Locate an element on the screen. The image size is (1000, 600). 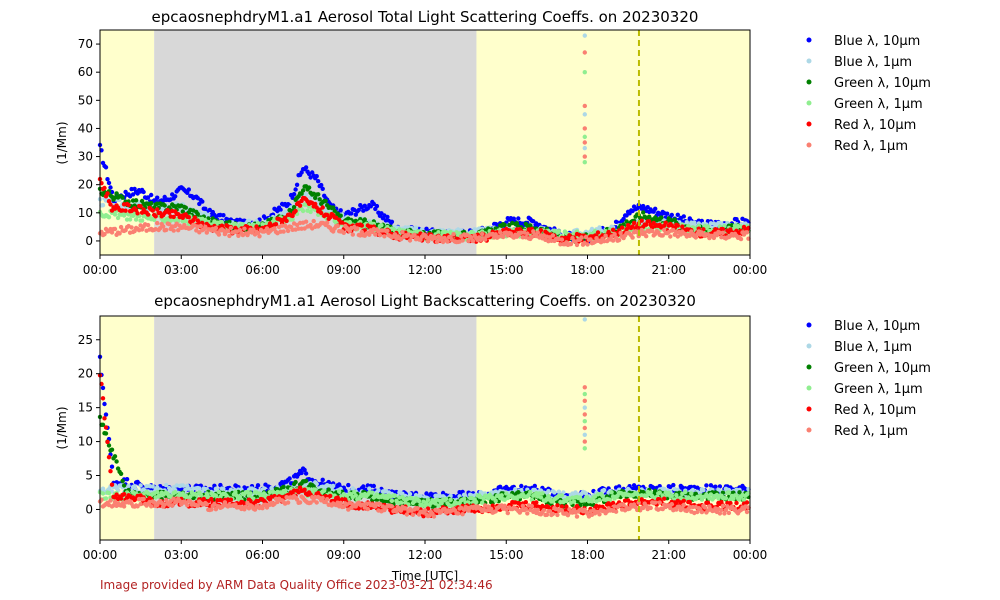
x-tick-label: 09:00 is located at coordinates (343, 270).